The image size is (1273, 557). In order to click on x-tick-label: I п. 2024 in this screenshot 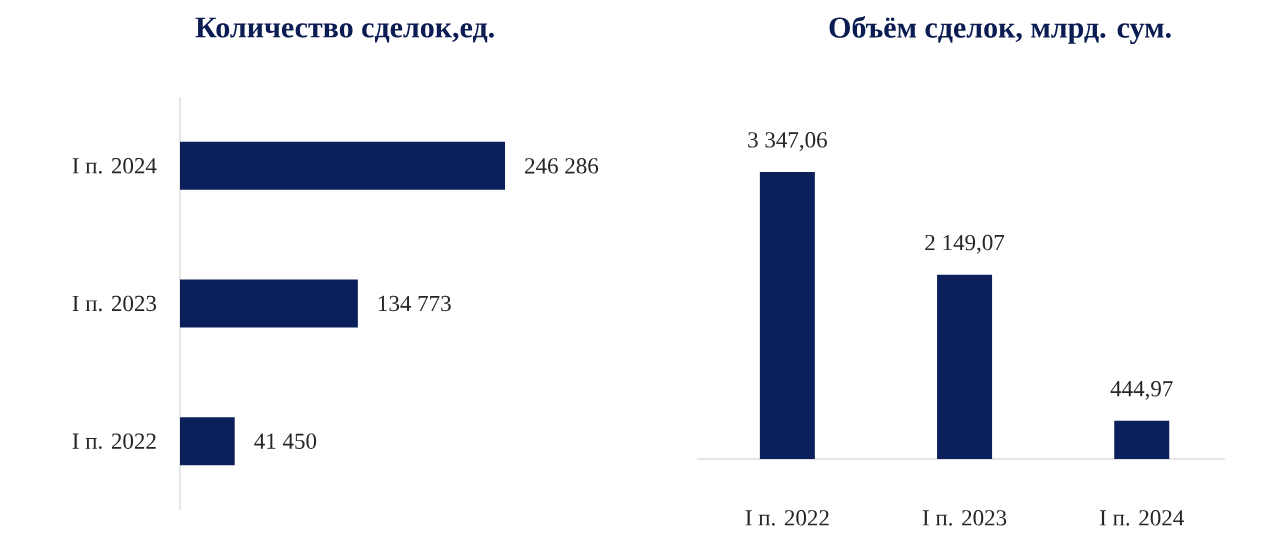, I will do `click(1141, 518)`.